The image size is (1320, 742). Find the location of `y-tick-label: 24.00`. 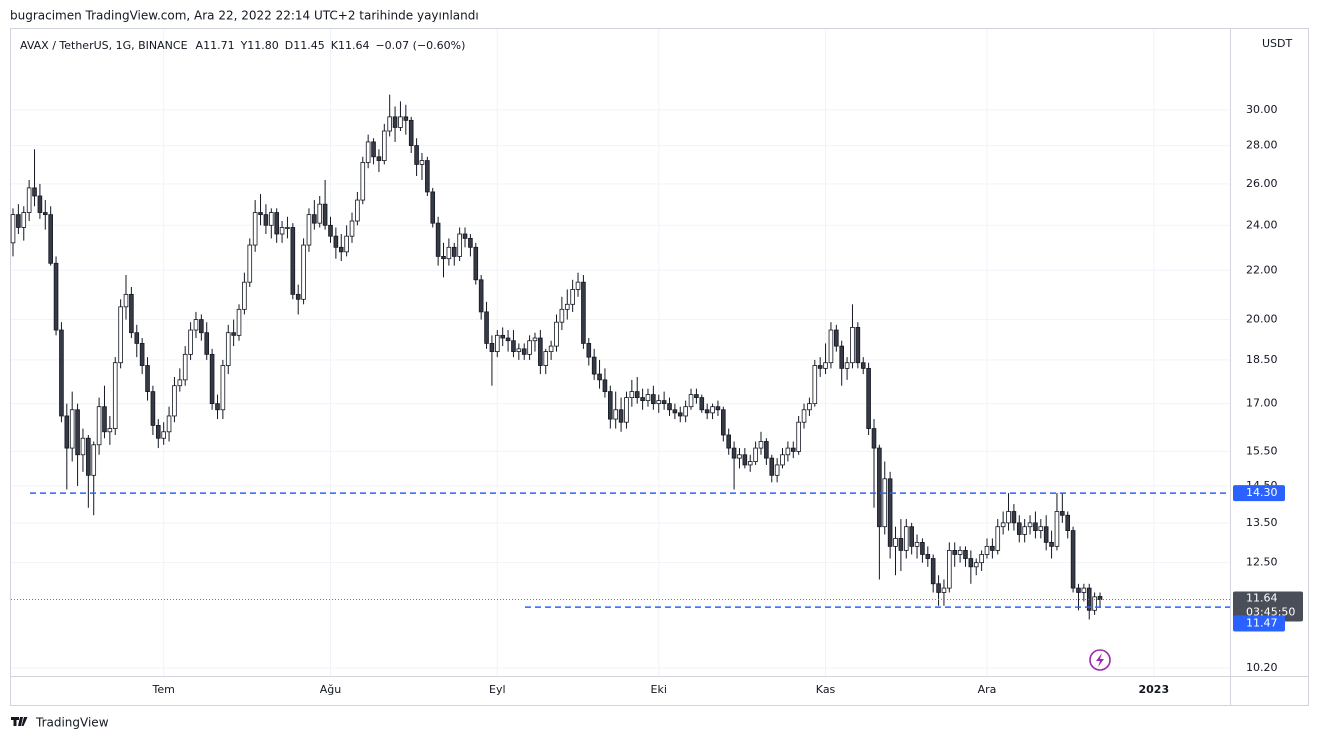

y-tick-label: 24.00 is located at coordinates (1262, 224).